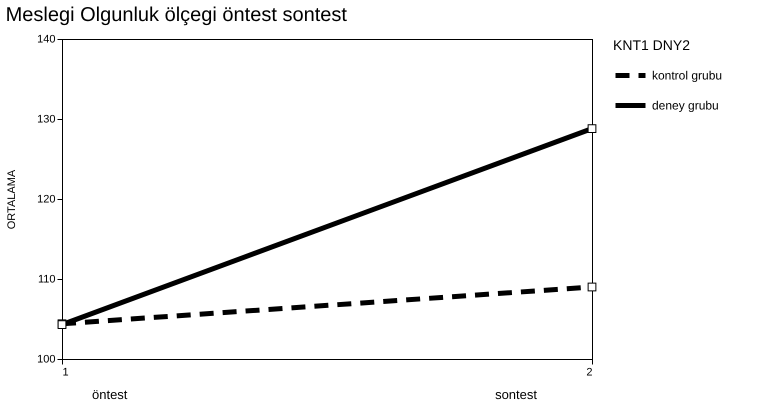 This screenshot has height=412, width=784. Describe the element at coordinates (110, 394) in the screenshot. I see `text: öntest` at that location.